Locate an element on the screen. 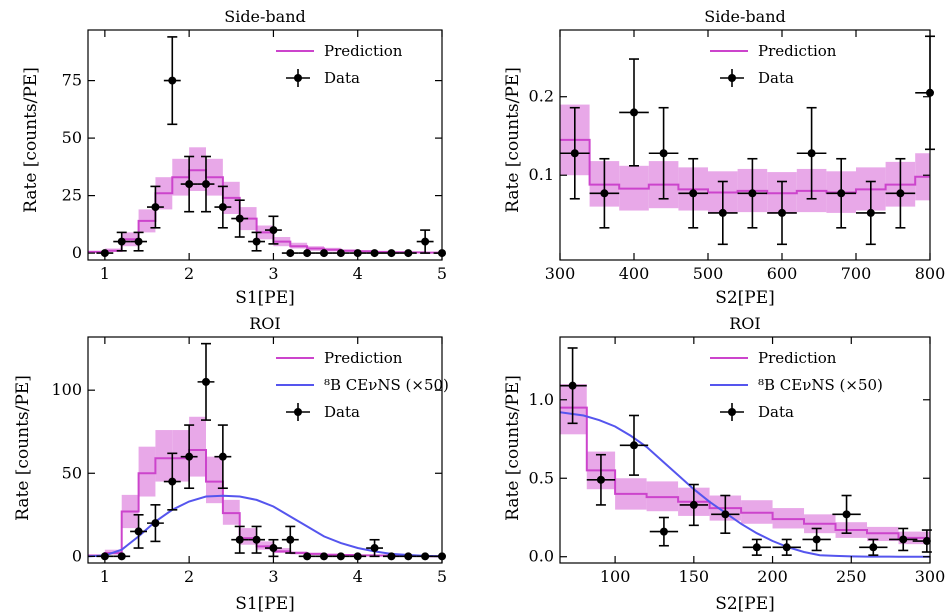 This screenshot has height=614, width=947. x-tick-label: 250 is located at coordinates (851, 576).